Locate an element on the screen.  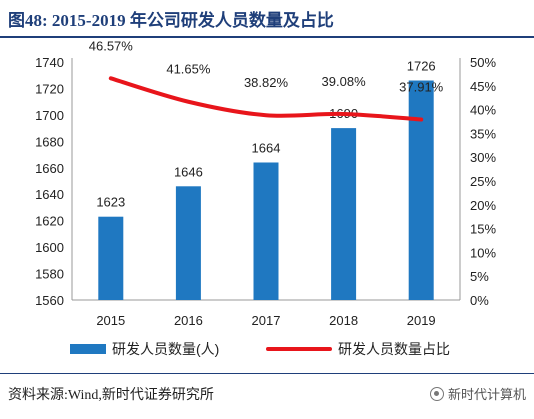
y-left-tick-label: 1680 is located at coordinates (49, 141).